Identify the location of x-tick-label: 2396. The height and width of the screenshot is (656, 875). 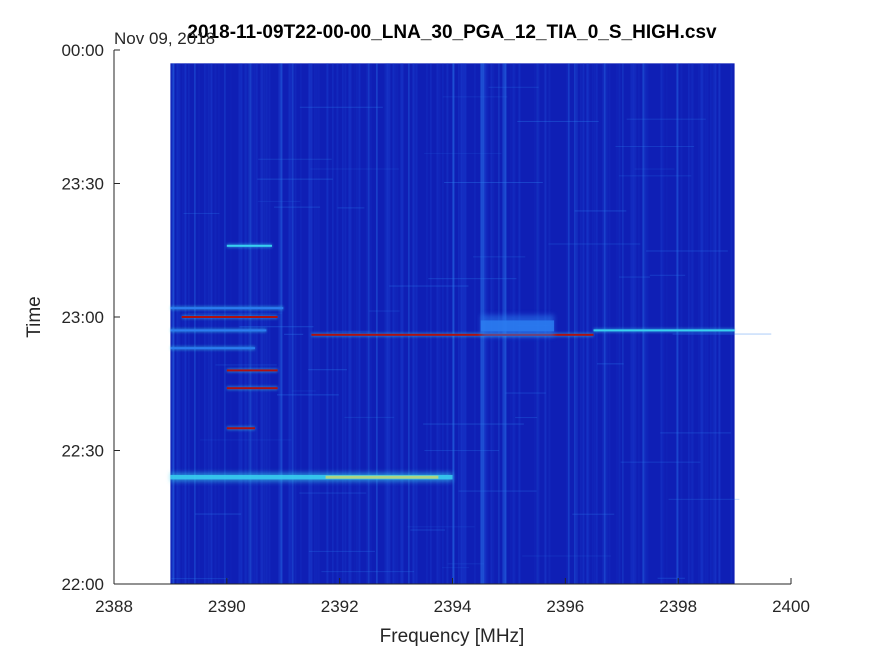
(565, 606).